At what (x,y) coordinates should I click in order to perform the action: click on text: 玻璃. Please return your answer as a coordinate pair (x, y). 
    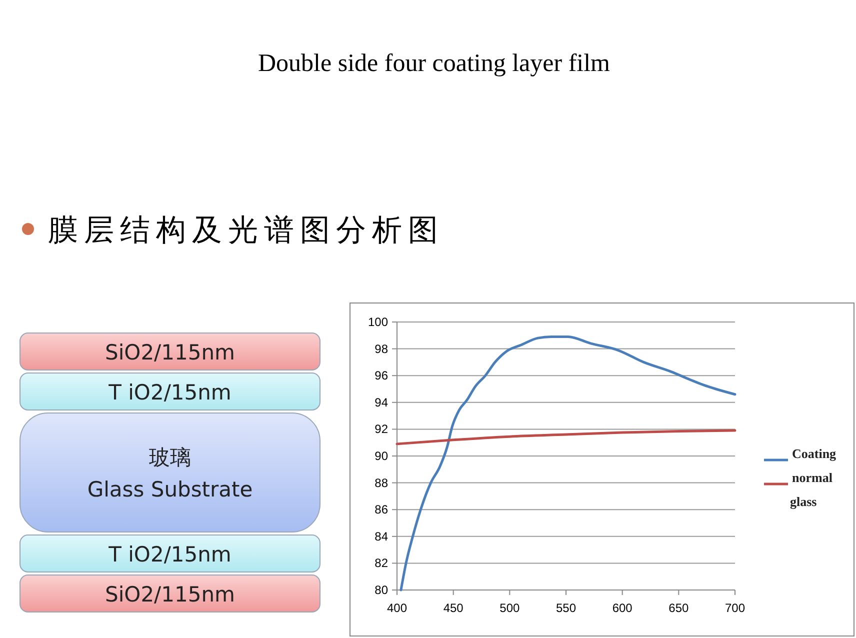
    Looking at the image, I should click on (170, 458).